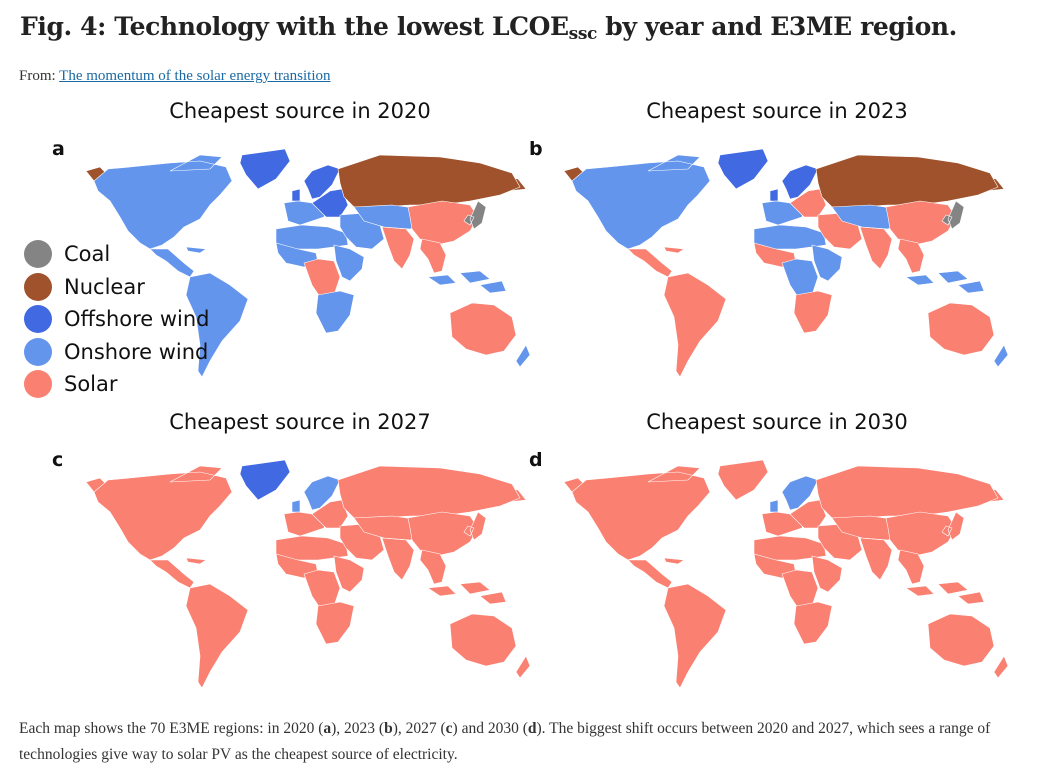 The width and height of the screenshot is (1060, 777). What do you see at coordinates (536, 149) in the screenshot?
I see `panel-b-letter: b` at bounding box center [536, 149].